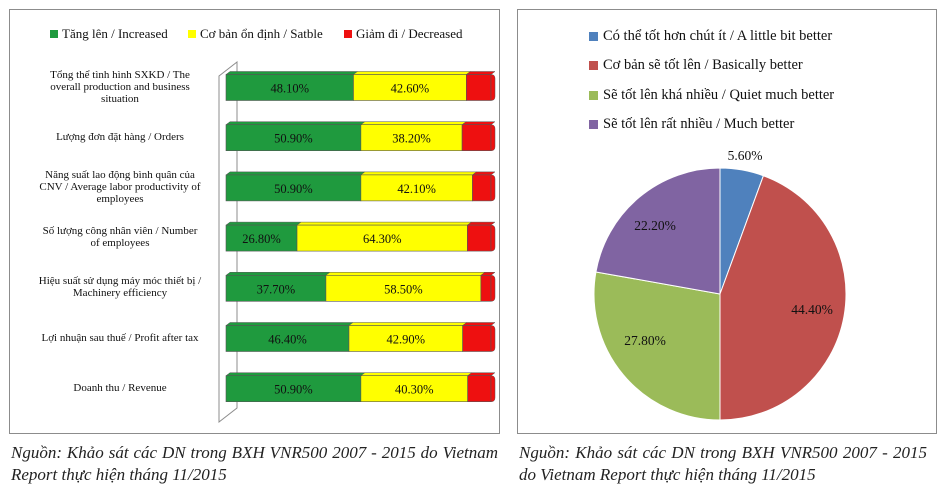  What do you see at coordinates (719, 95) in the screenshot?
I see `pie-legend-label: Sẽ tốt lên khá nhiều / Quiet much better` at bounding box center [719, 95].